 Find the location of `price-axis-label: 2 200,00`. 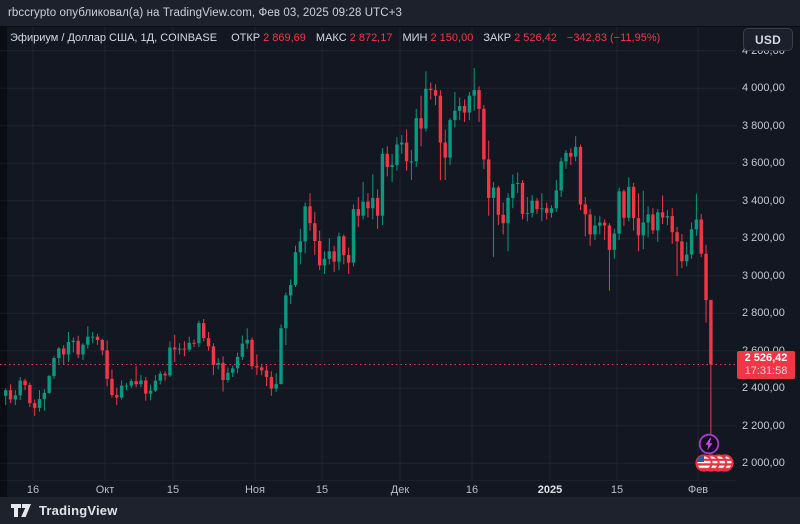

price-axis-label: 2 200,00 is located at coordinates (763, 425).